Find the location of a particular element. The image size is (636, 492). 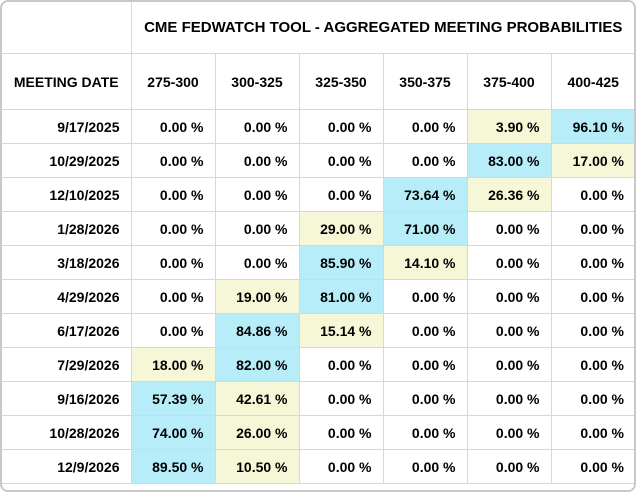

meeting-date-cell: 9/16/2026 is located at coordinates (66, 398).